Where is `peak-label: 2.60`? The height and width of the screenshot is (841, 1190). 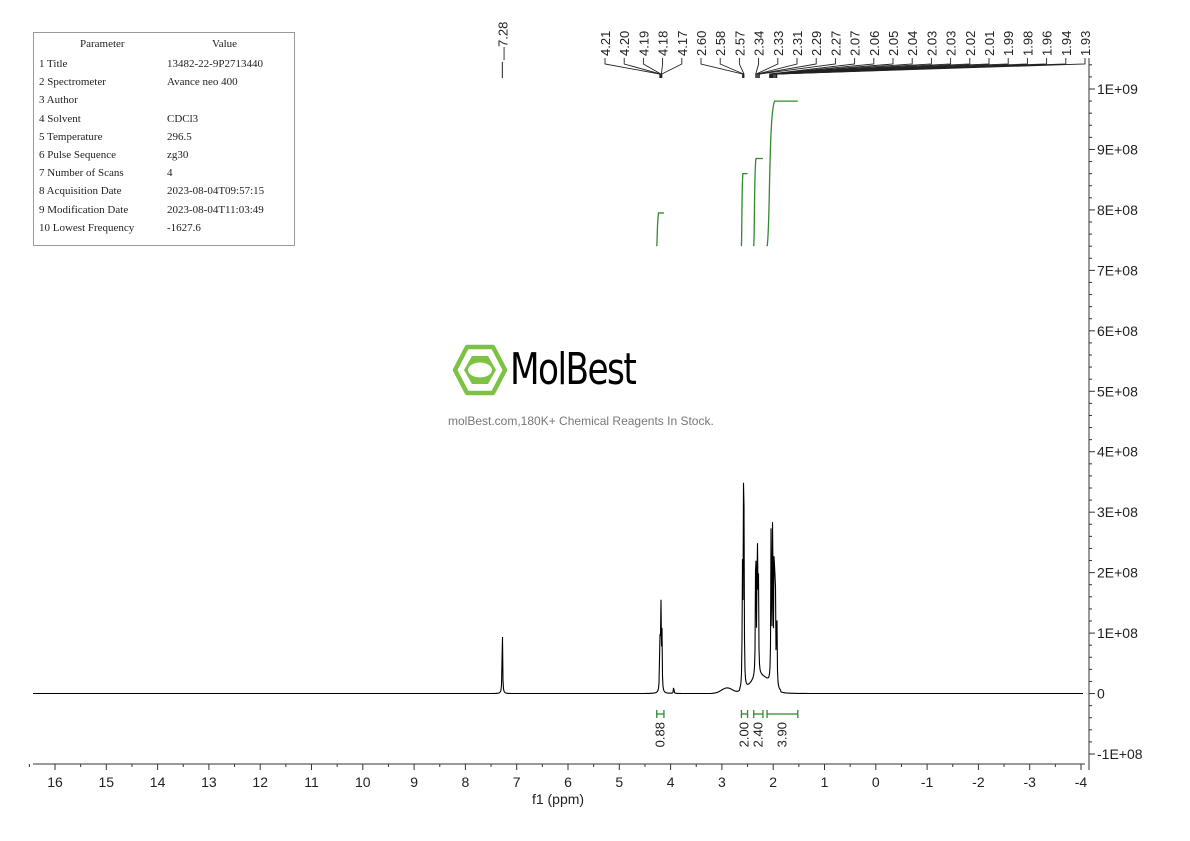
peak-label: 2.60 is located at coordinates (701, 43).